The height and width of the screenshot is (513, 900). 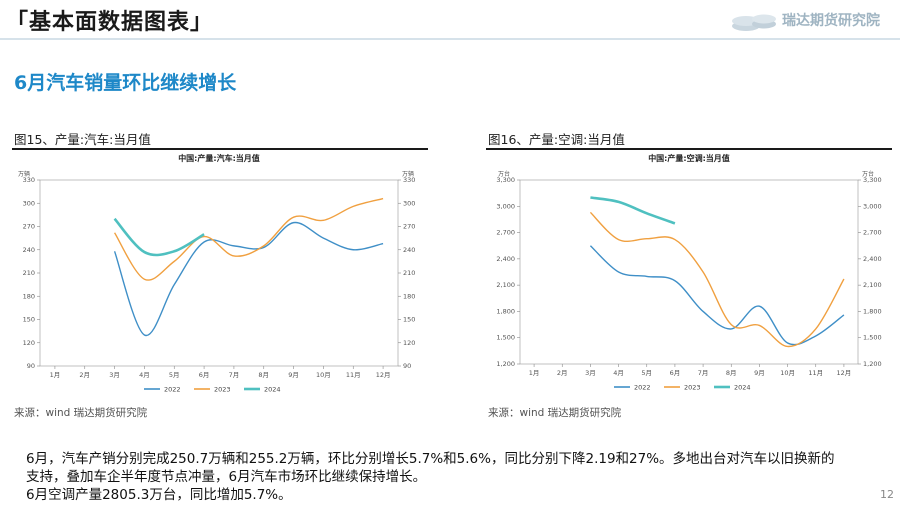 I want to click on chart2-ytick-label: 1,800, so click(x=505, y=311).